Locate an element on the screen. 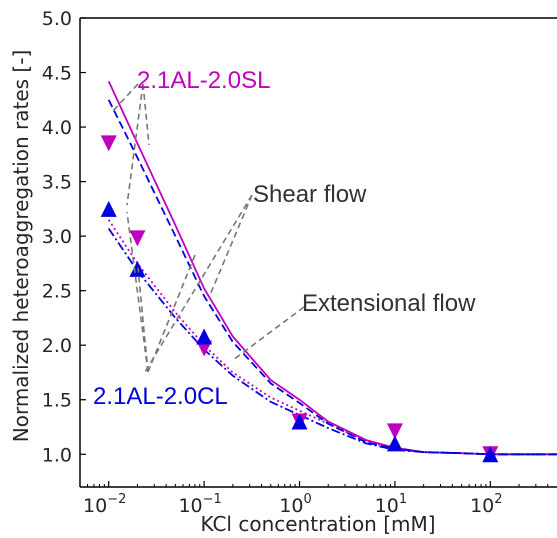  y-axis-ticks: 1.0 1.5 2.0 2.5 3.0 3.5 4.0 4.5 5.0 is located at coordinates (64, 237).